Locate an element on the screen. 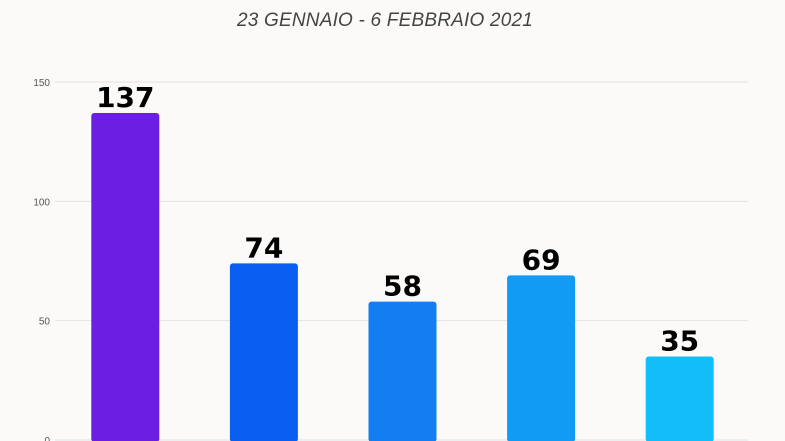  y-tick-label: 0 is located at coordinates (47, 438).